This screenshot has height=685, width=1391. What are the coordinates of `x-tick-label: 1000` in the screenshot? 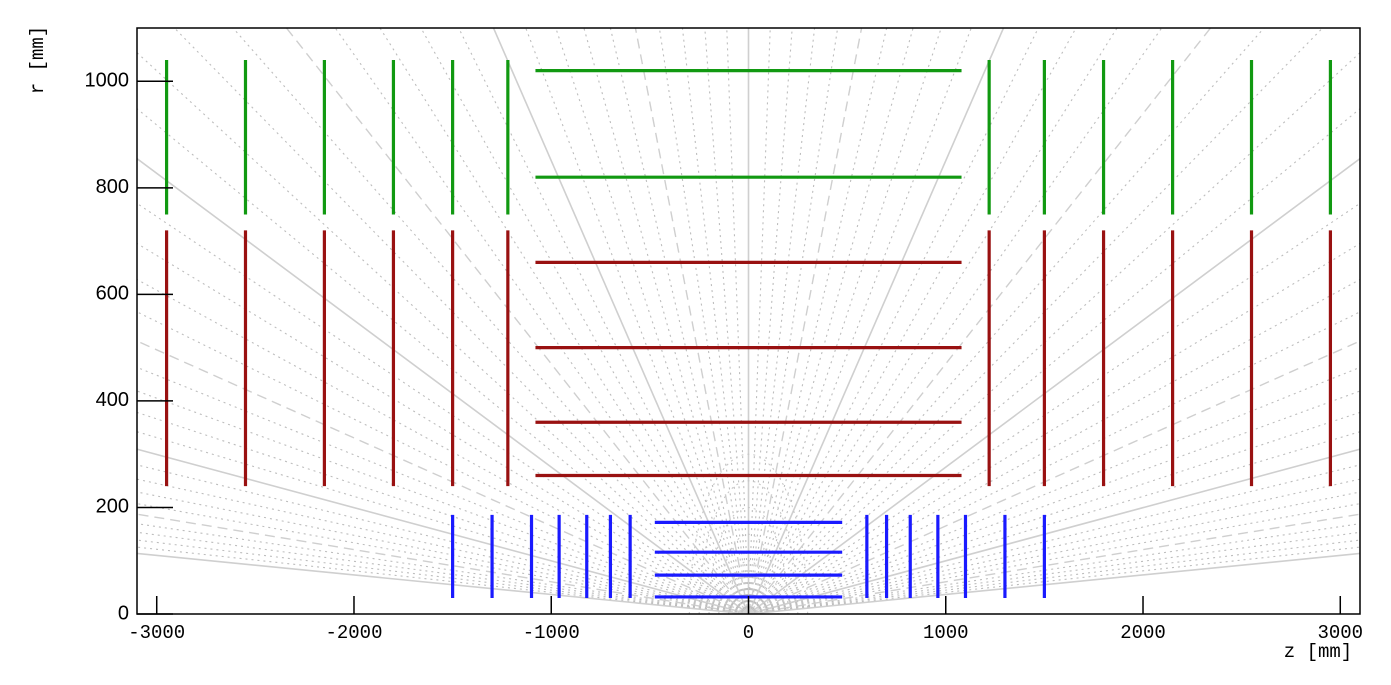 It's located at (946, 633).